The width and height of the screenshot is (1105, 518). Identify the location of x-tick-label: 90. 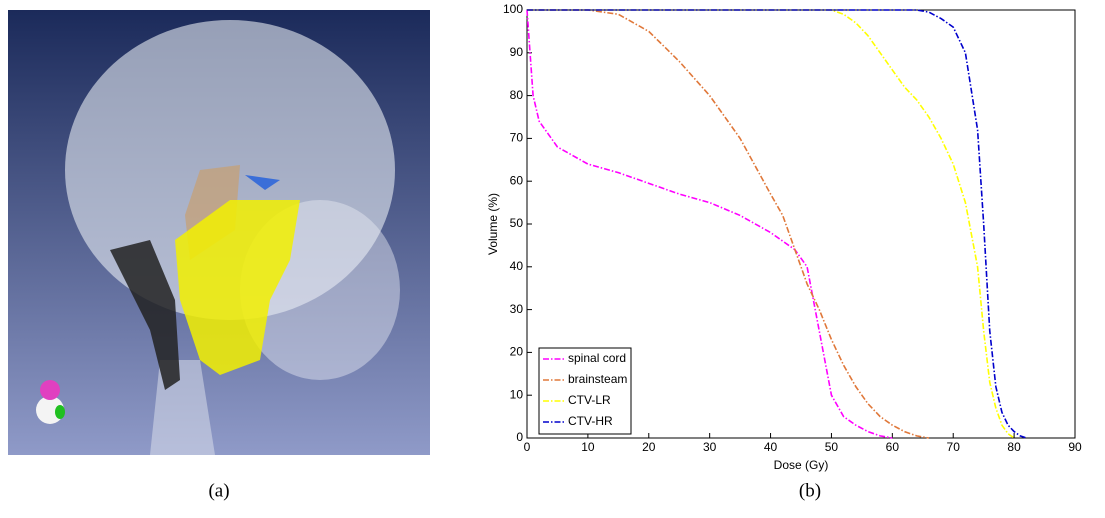
(1075, 447).